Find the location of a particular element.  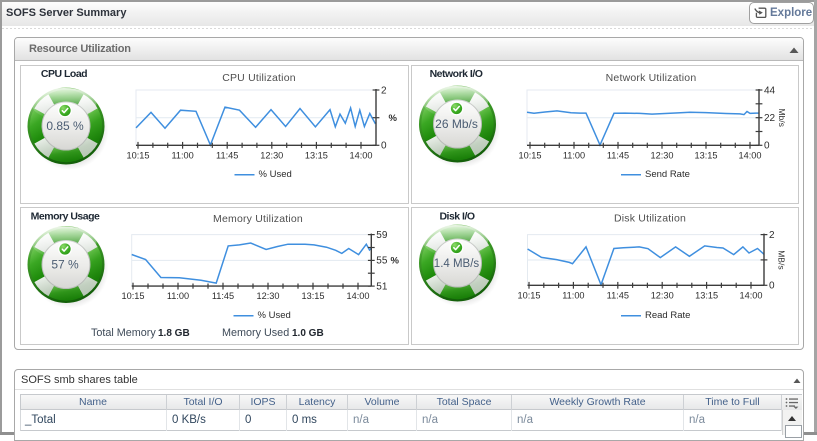

svg-text: Mb/s is located at coordinates (782, 117).